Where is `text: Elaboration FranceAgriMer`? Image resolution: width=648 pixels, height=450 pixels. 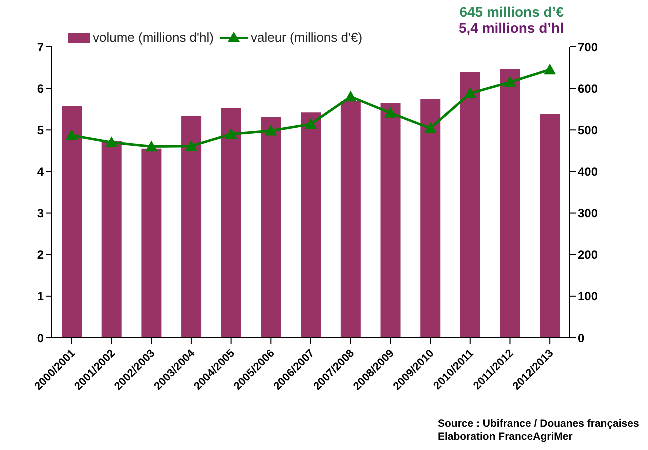
text: Elaboration FranceAgriMer is located at coordinates (506, 437).